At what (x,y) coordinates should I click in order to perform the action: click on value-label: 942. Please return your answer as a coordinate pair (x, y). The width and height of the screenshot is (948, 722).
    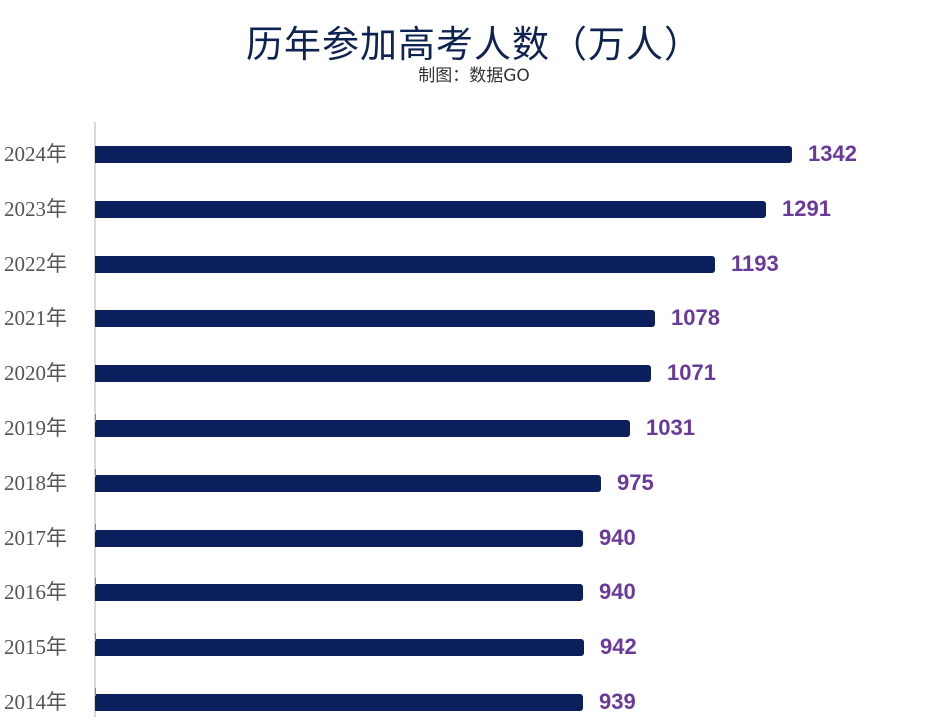
    Looking at the image, I should click on (618, 647).